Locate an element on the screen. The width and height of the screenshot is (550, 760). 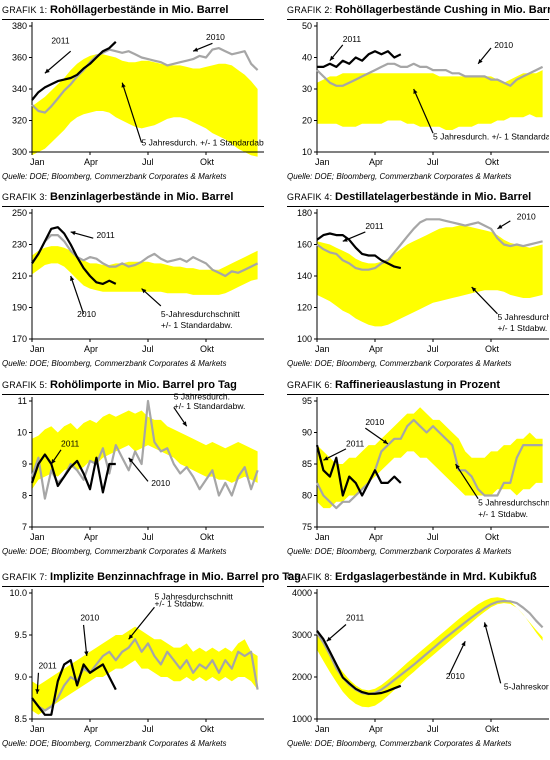
y-tick-label: 9.5 is located at coordinates (20, 635).